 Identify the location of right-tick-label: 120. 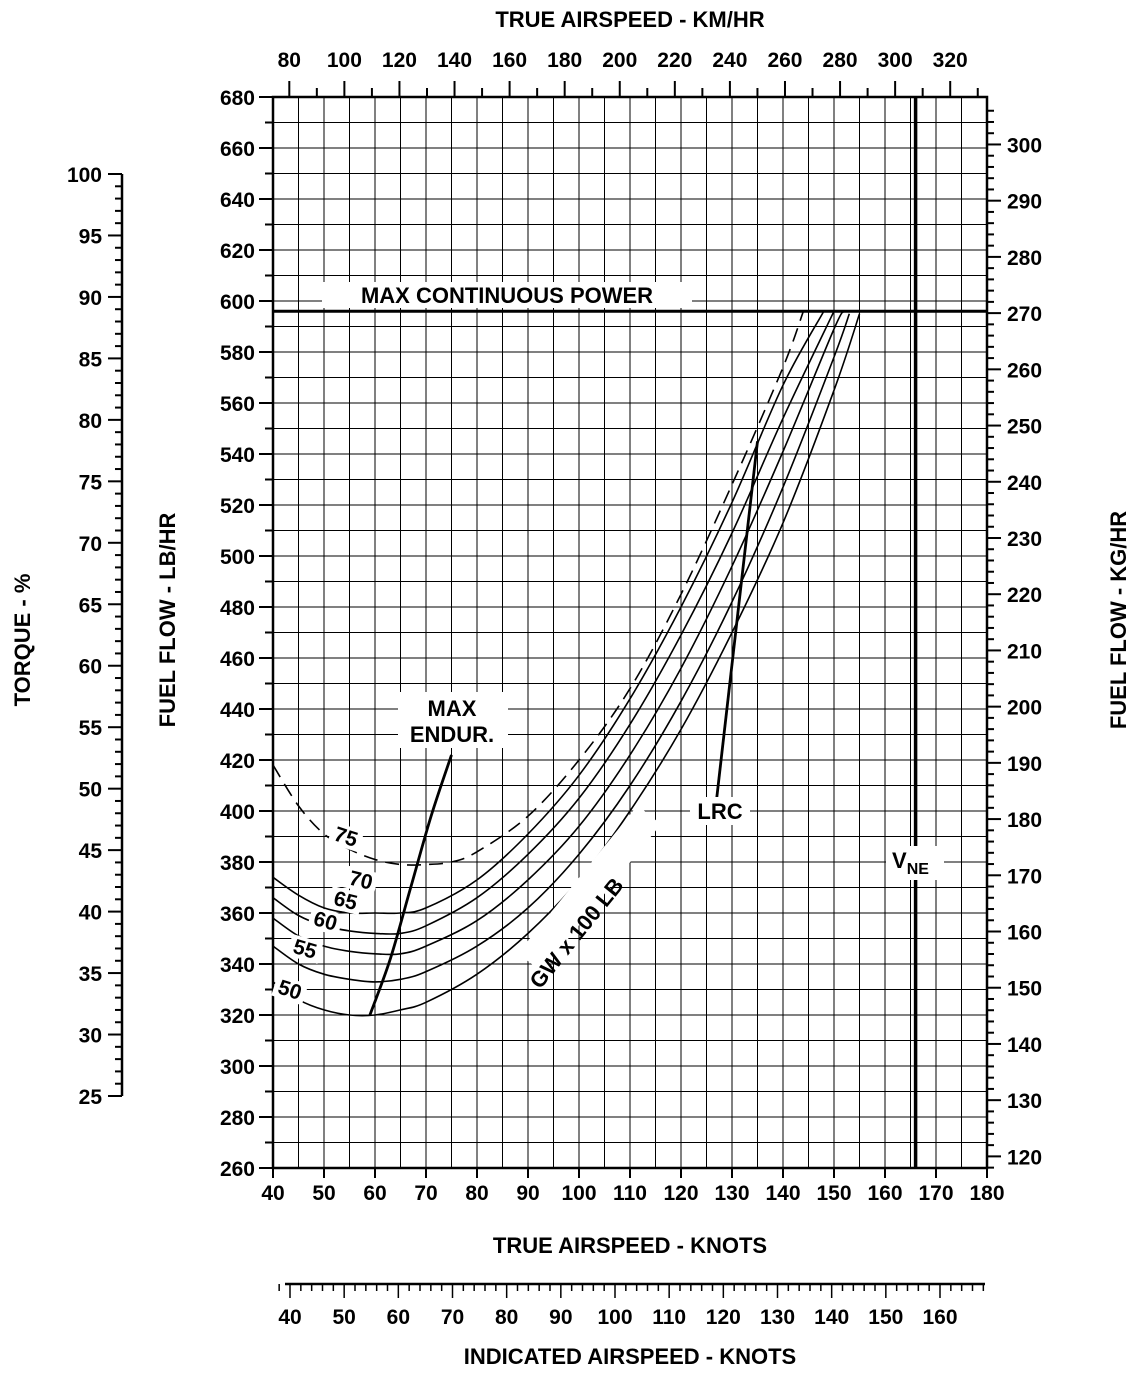
(1024, 1157).